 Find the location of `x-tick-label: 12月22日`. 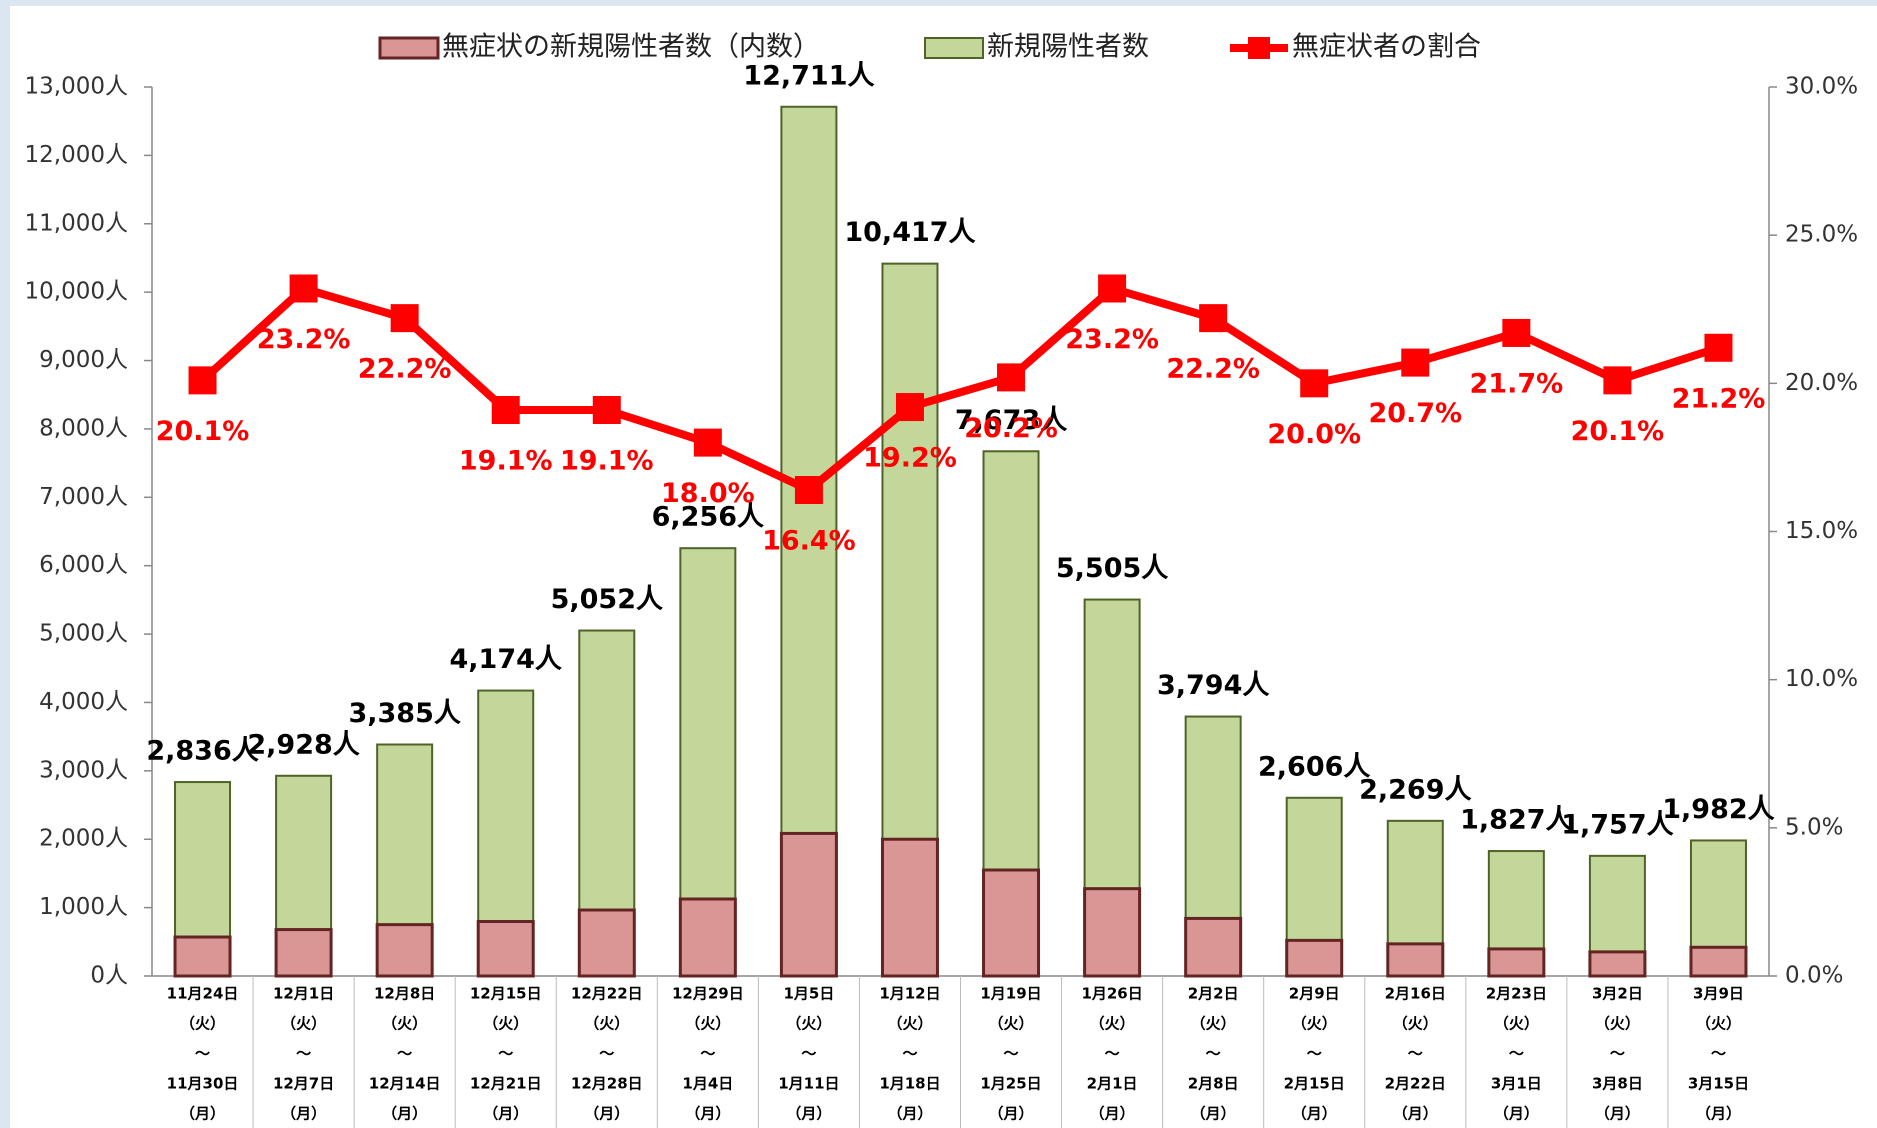

x-tick-label: 12月22日 is located at coordinates (607, 994).